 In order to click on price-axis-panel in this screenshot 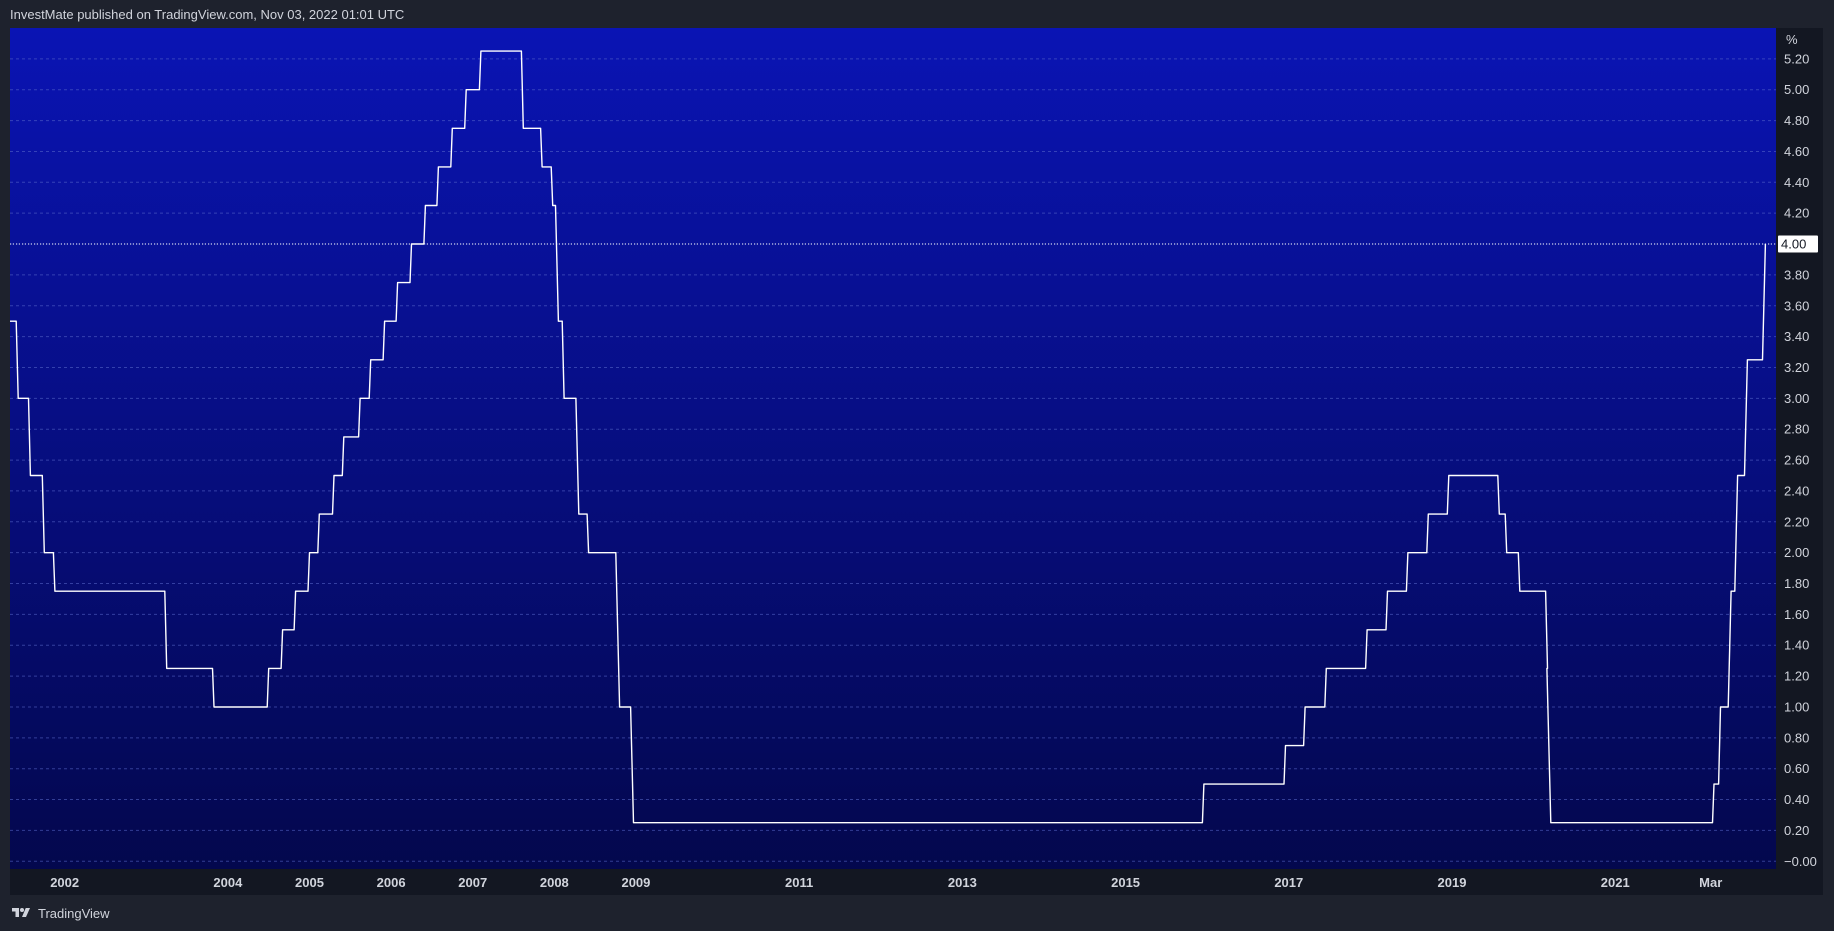, I will do `click(1799, 461)`.